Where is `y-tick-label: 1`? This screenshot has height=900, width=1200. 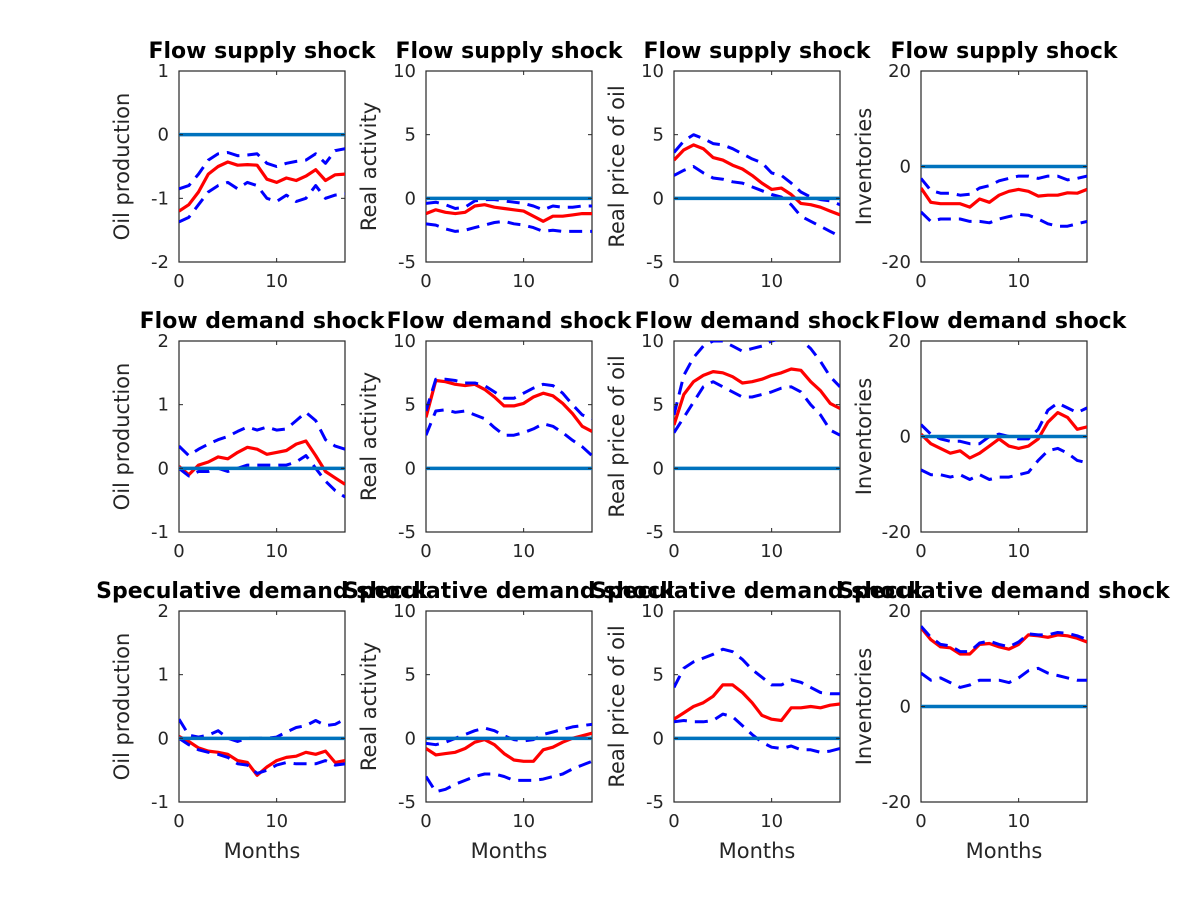
y-tick-label: 1 is located at coordinates (163, 71).